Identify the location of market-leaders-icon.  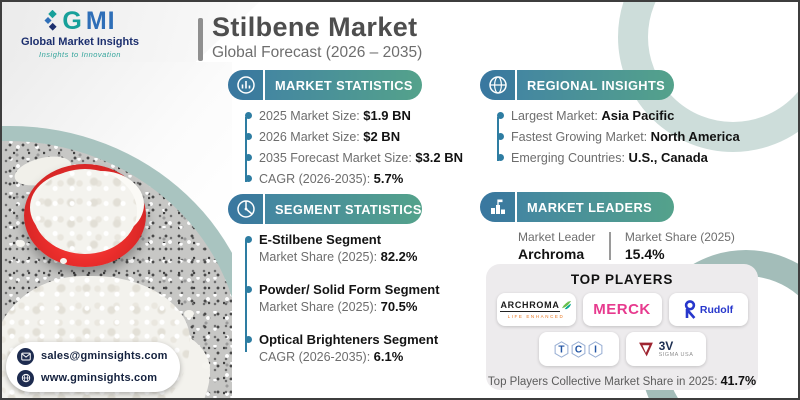
(498, 207).